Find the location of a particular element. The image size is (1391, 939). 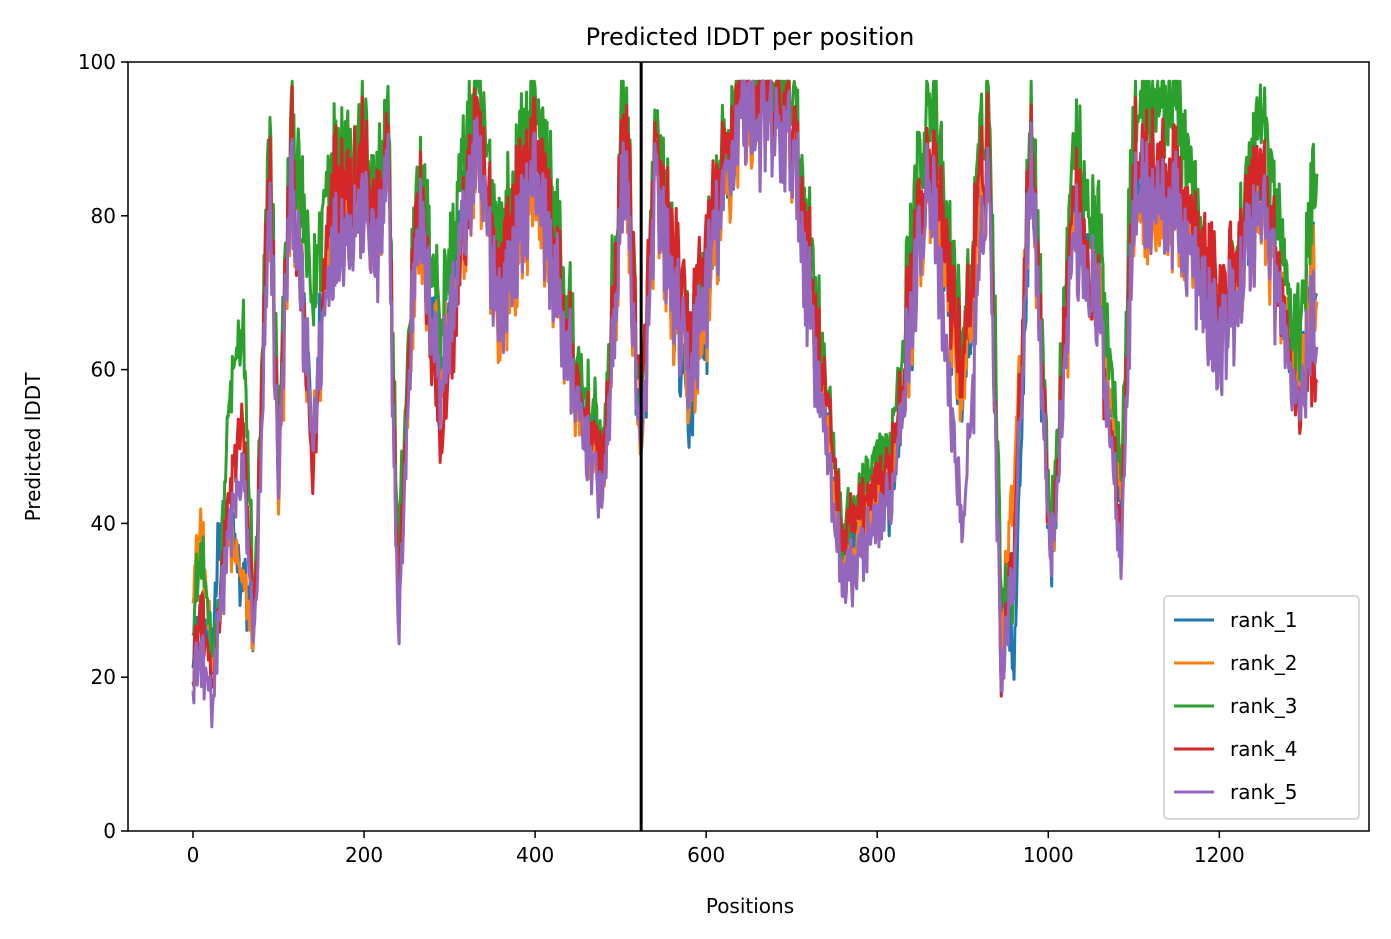

legend-box is located at coordinates (1261, 707).